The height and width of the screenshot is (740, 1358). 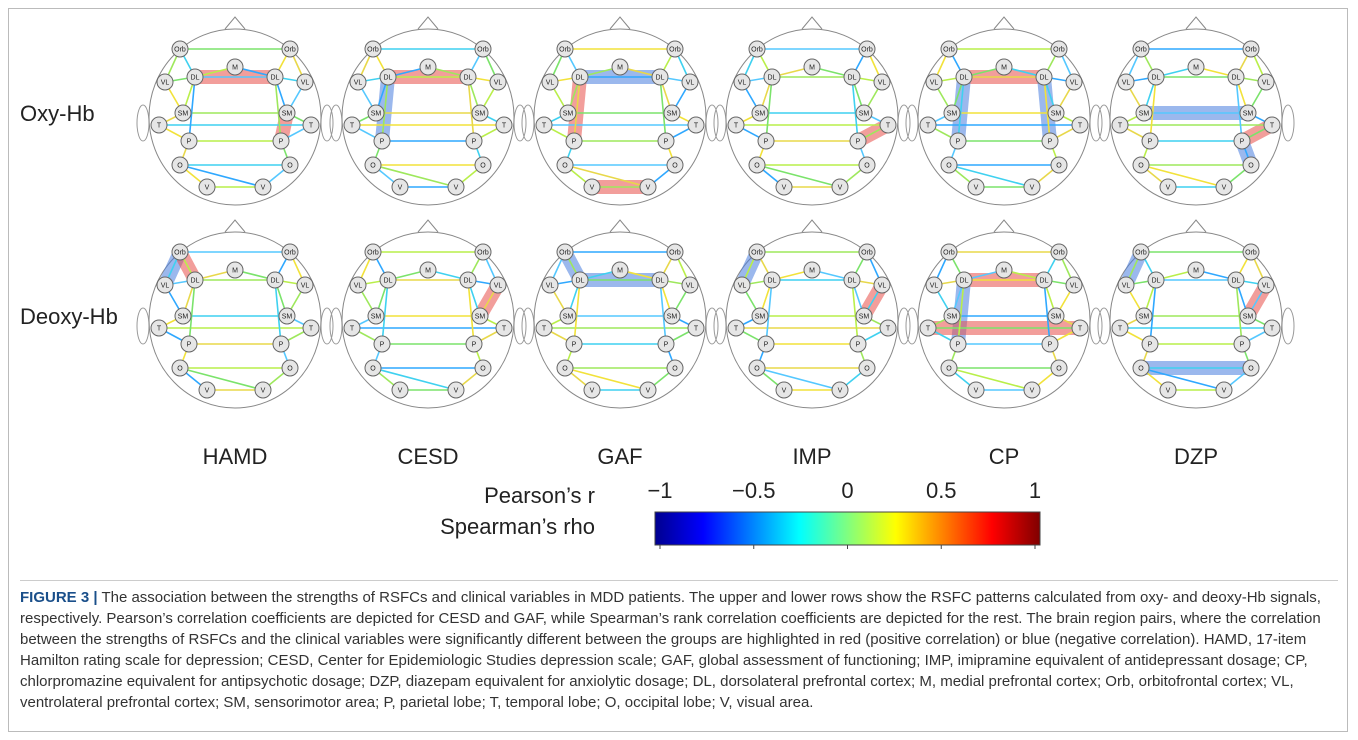 I want to click on node-label: M, so click(x=428, y=270).